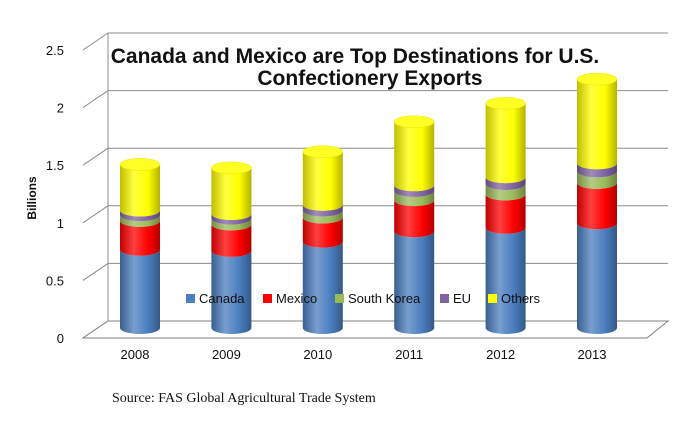 The height and width of the screenshot is (424, 700). What do you see at coordinates (384, 298) in the screenshot?
I see `legend-label-south-korea: South Korea` at bounding box center [384, 298].